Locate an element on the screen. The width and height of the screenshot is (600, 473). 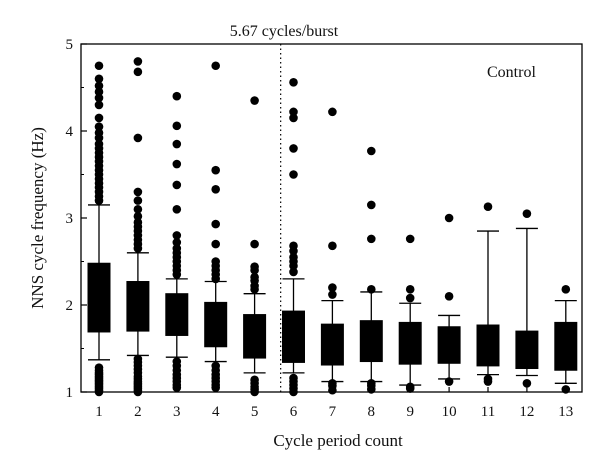
legend-label: Control is located at coordinates (511, 72).